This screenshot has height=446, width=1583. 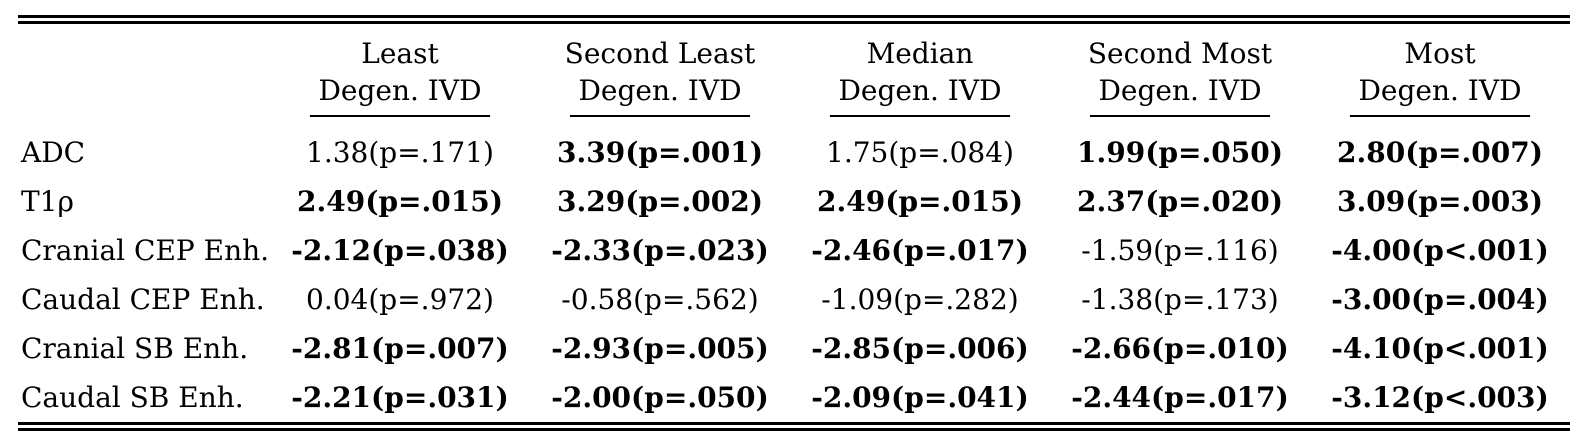 I want to click on header-line1: Most, so click(x=1440, y=53).